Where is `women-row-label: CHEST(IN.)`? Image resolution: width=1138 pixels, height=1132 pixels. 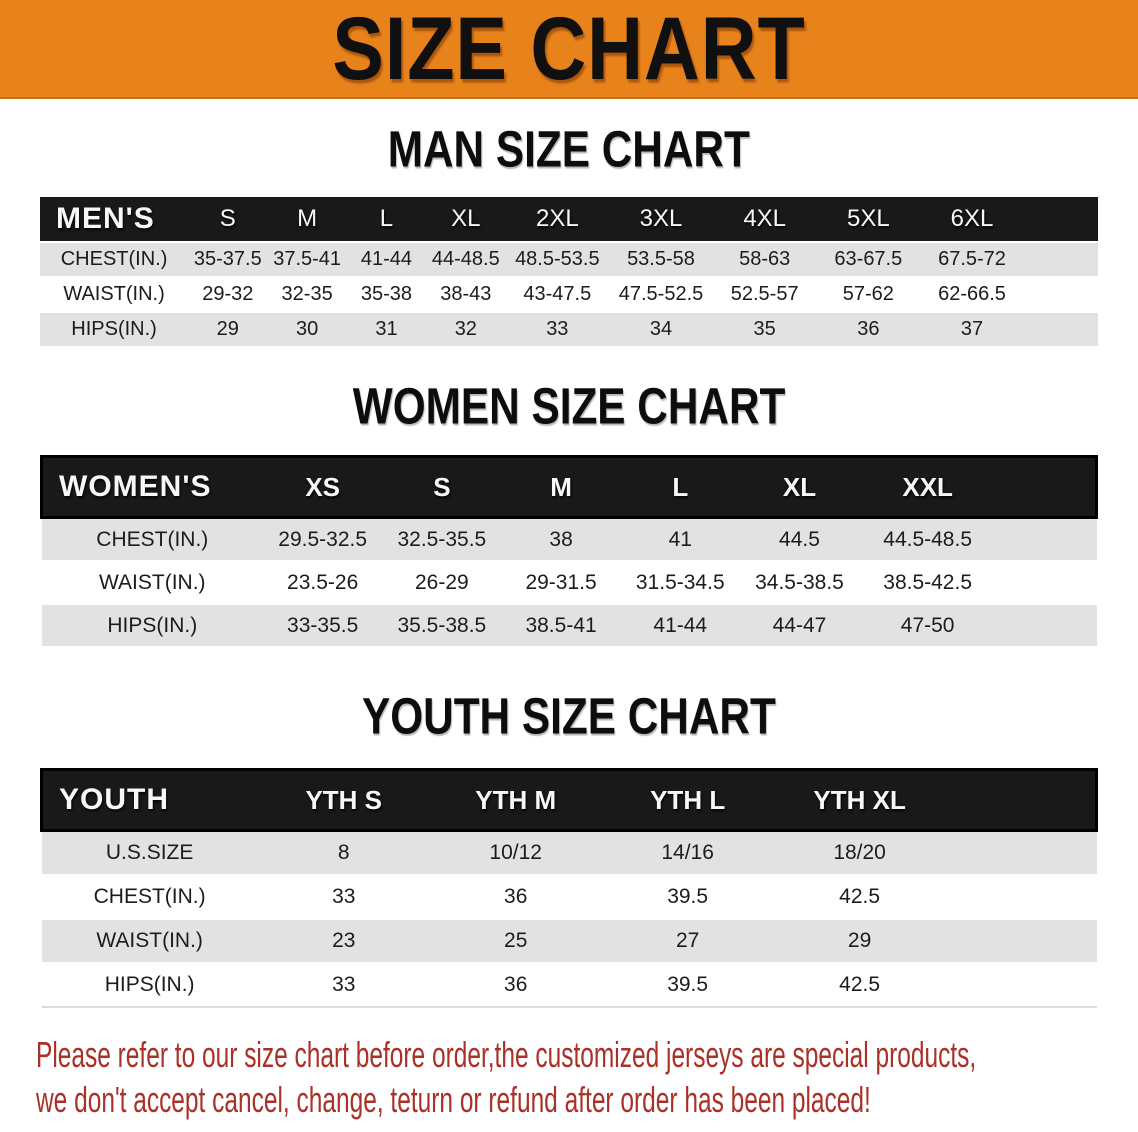 women-row-label: CHEST(IN.) is located at coordinates (152, 539).